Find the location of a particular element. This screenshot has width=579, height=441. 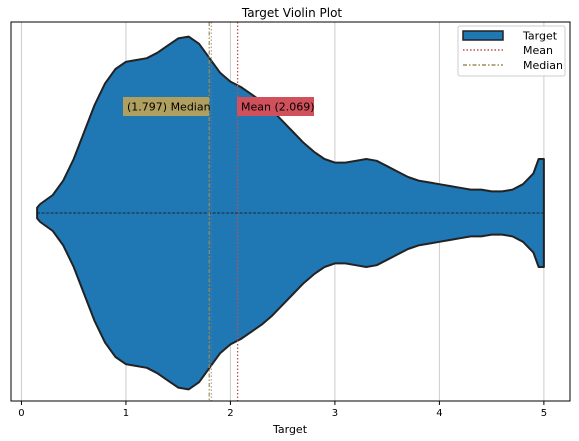

legend: Target Mean Median is located at coordinates (511, 51).